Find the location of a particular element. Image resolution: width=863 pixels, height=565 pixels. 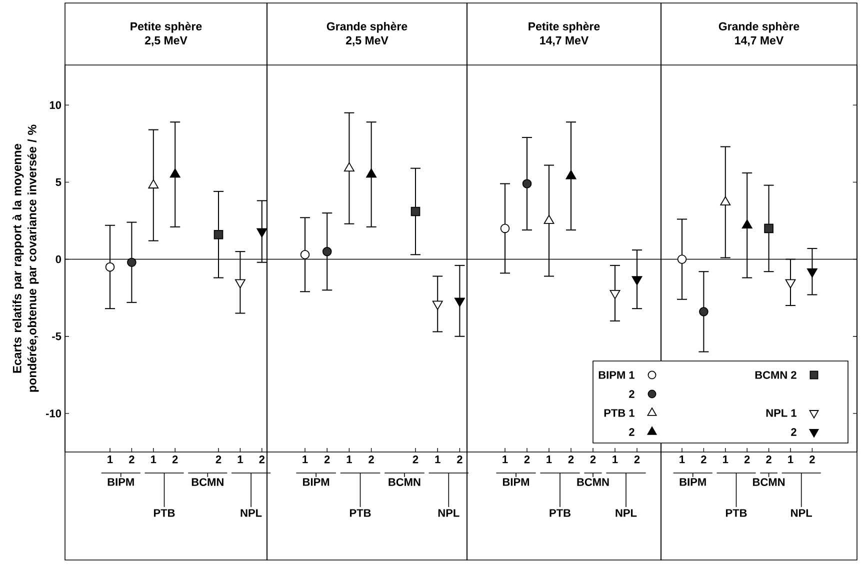

legend-label: PTB 1 is located at coordinates (619, 413).